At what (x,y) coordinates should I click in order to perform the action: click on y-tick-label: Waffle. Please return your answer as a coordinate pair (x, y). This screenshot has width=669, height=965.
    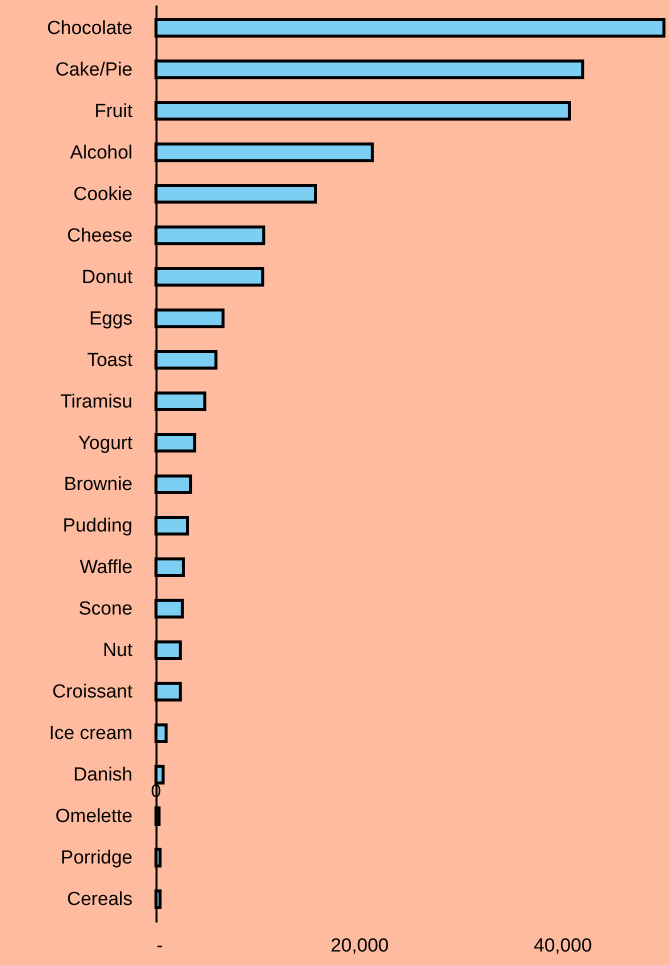
    Looking at the image, I should click on (106, 567).